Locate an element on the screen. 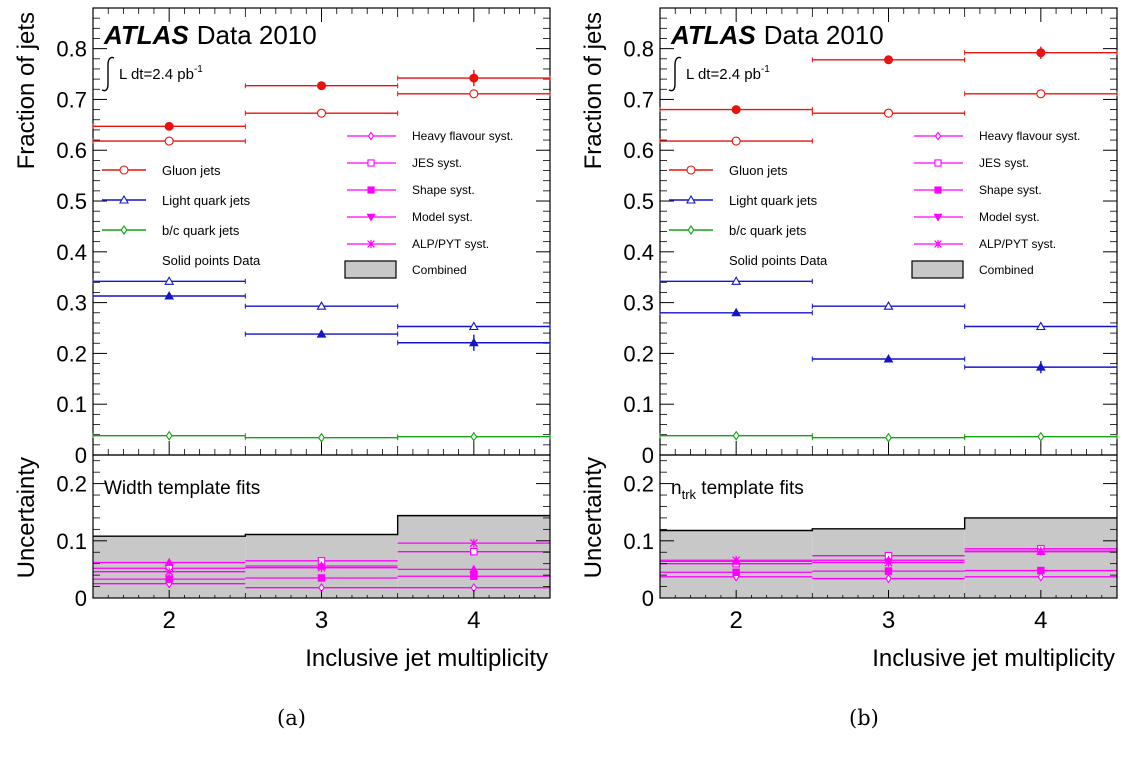  data-year-label: Data 2010 is located at coordinates (257, 35).